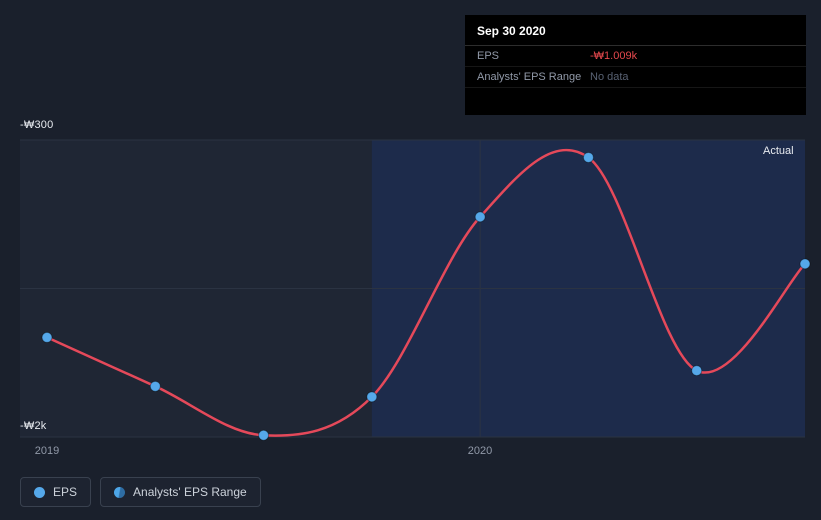 The image size is (821, 520). I want to click on x-axis-label-2020: 2020, so click(480, 451).